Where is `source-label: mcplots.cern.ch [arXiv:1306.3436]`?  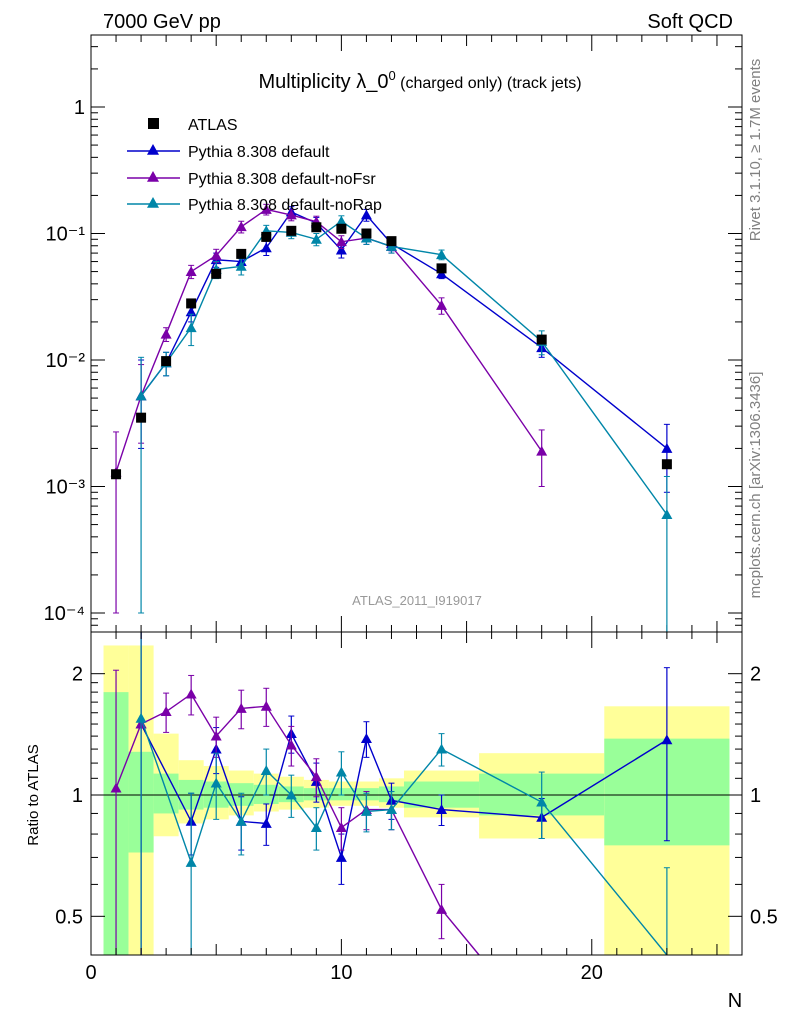
source-label: mcplots.cern.ch [arXiv:1306.3436] is located at coordinates (755, 485).